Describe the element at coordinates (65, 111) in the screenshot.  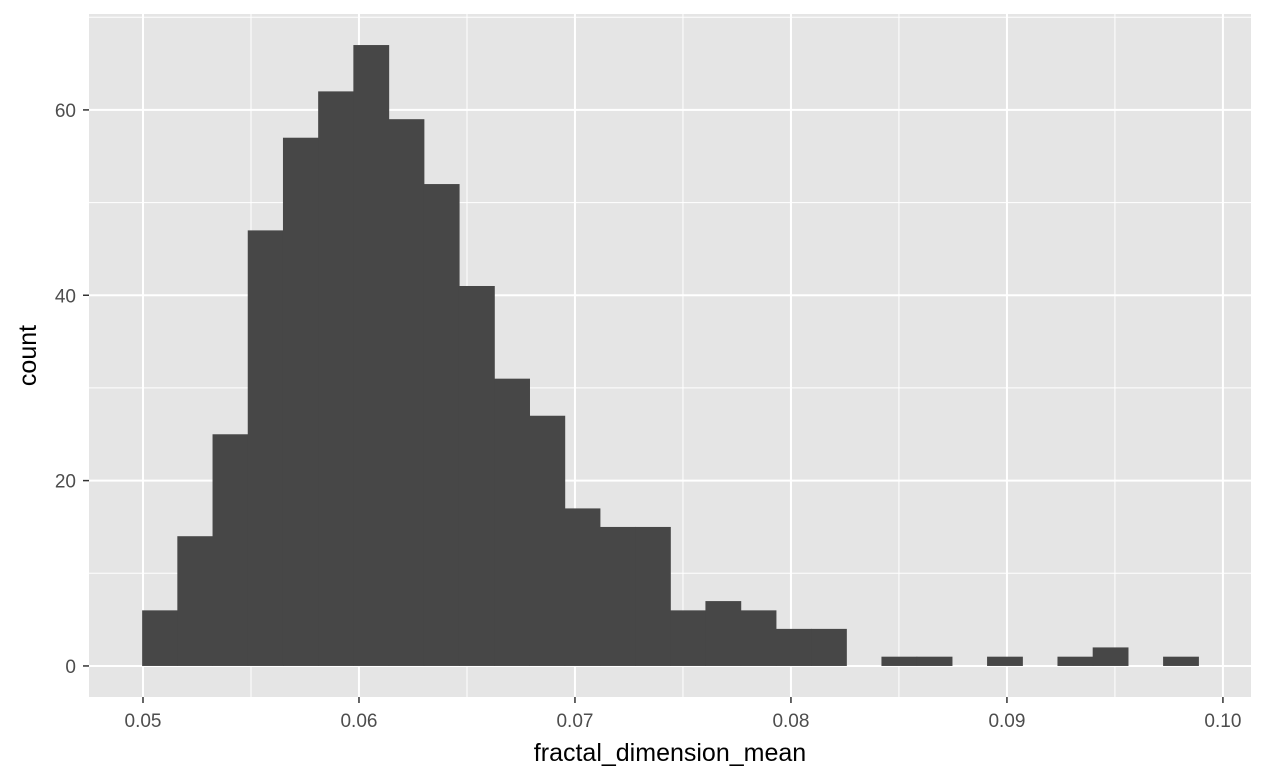
I see `y-tick-label: 60` at that location.